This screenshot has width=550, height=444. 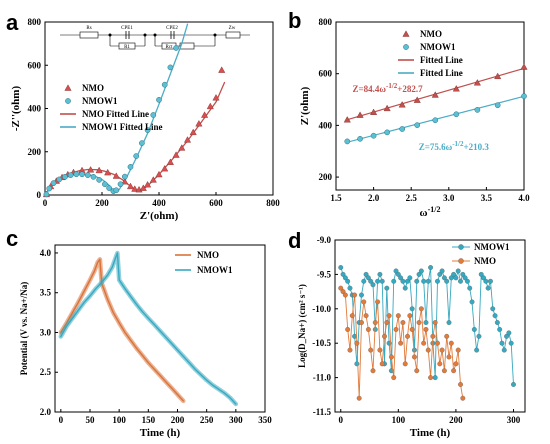 What do you see at coordinates (216, 203) in the screenshot?
I see `x-tick-label: 600` at bounding box center [216, 203].